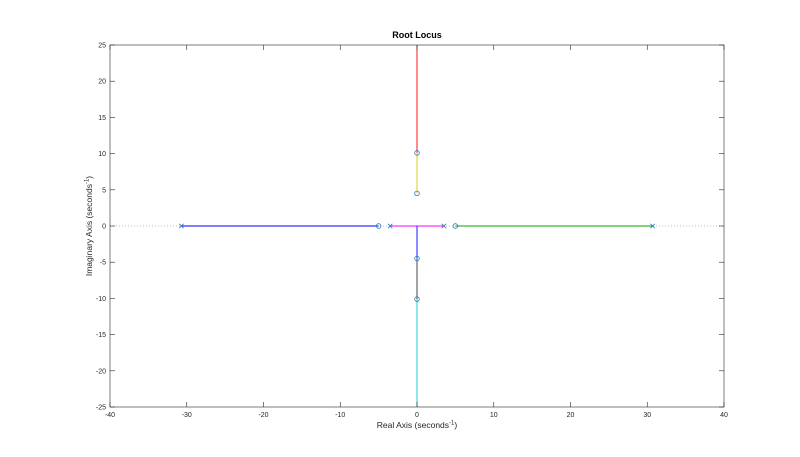 This screenshot has width=800, height=457. I want to click on x-tick-label: 30, so click(647, 415).